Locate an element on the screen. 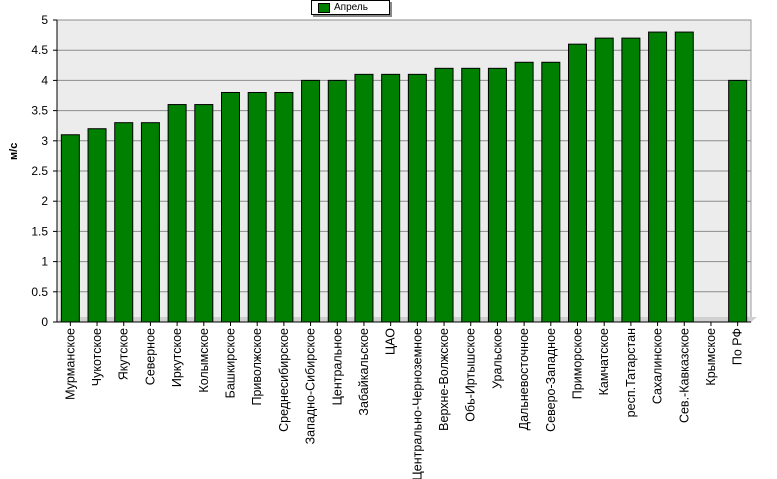  x-tick-label: респ.Татарстан is located at coordinates (631, 372).